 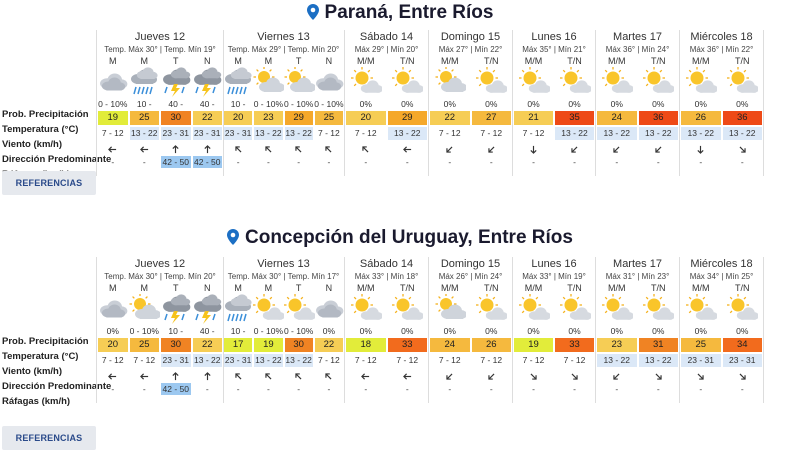 I want to click on period-column: M 0 - 10% 23 13 - 22 -, so click(x=269, y=115).